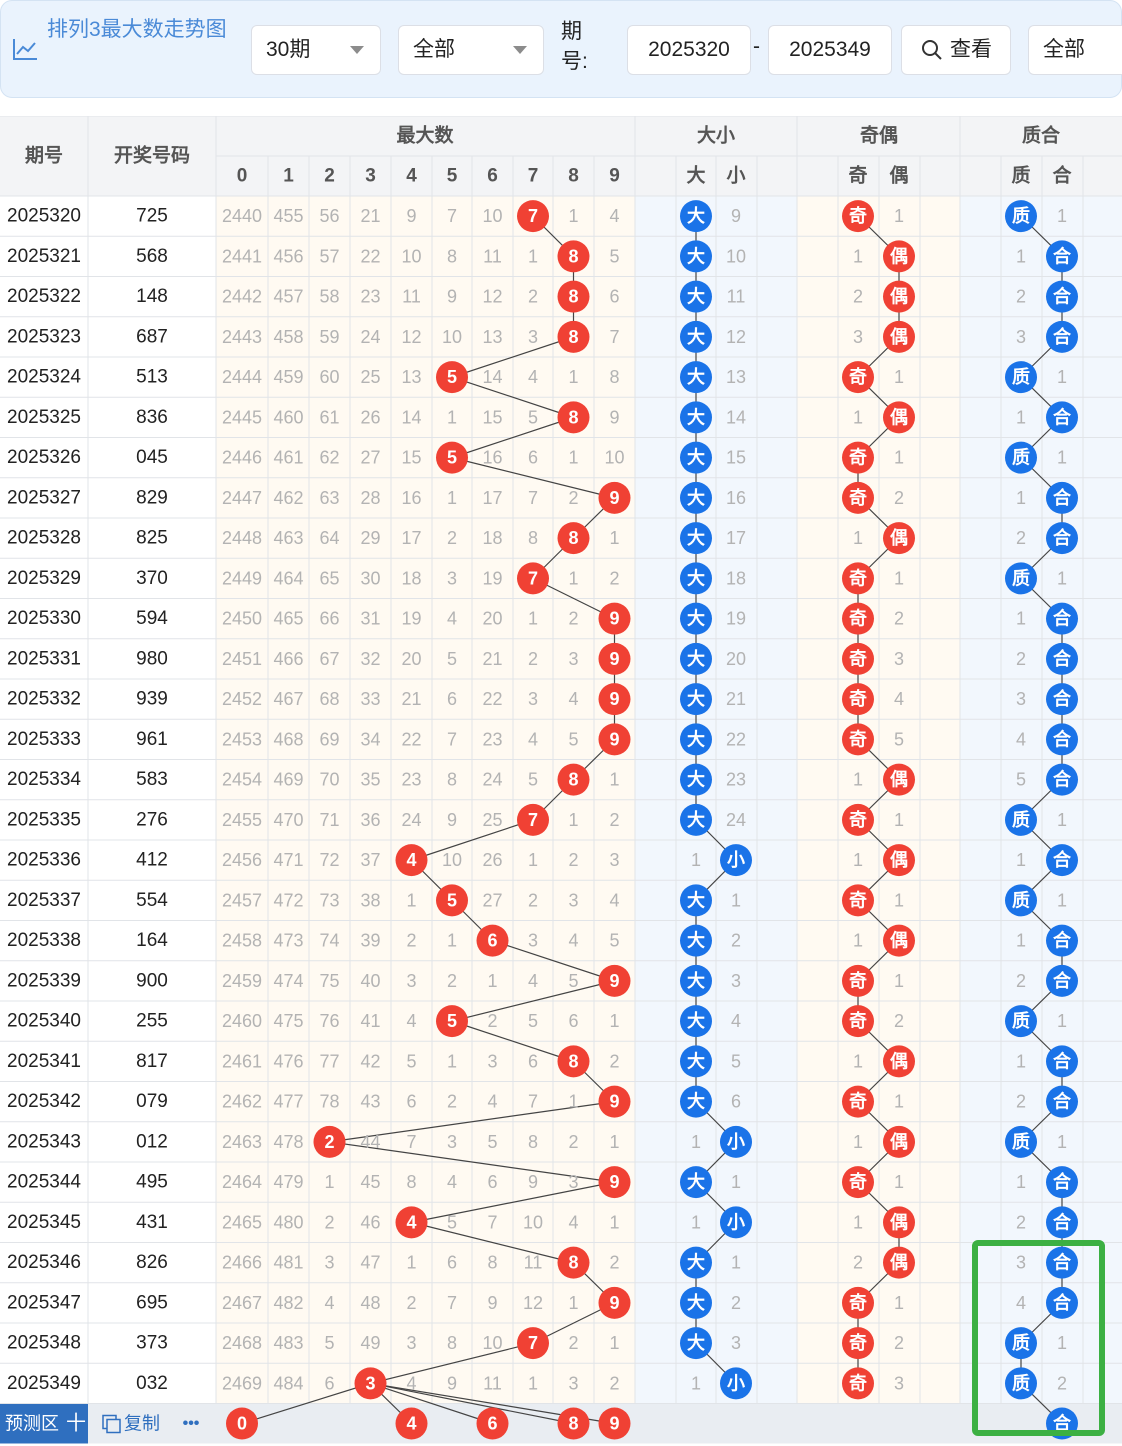 The image size is (1122, 1446). Describe the element at coordinates (533, 1102) in the screenshot. I see `miss-count: 7` at that location.